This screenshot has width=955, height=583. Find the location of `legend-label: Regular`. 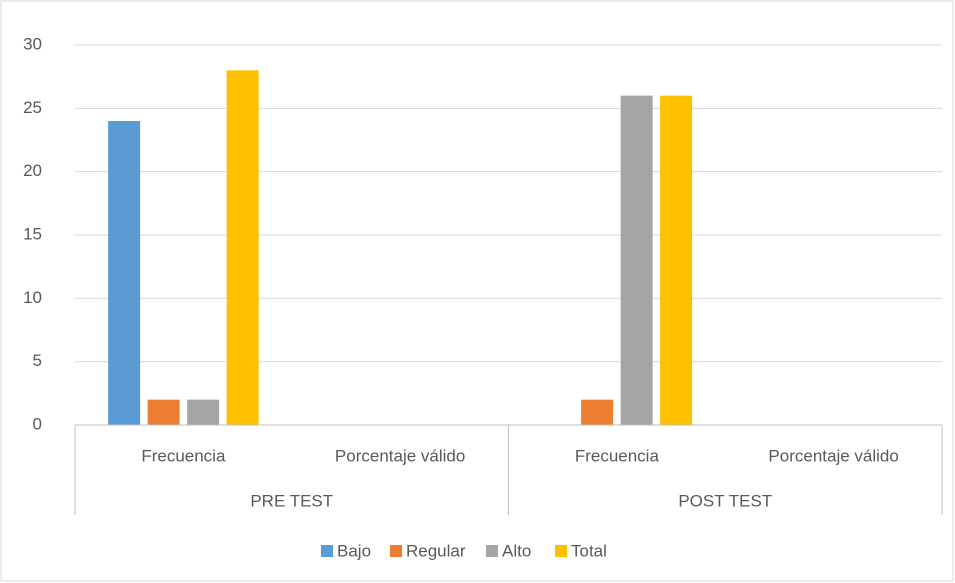

legend-label: Regular is located at coordinates (436, 550).